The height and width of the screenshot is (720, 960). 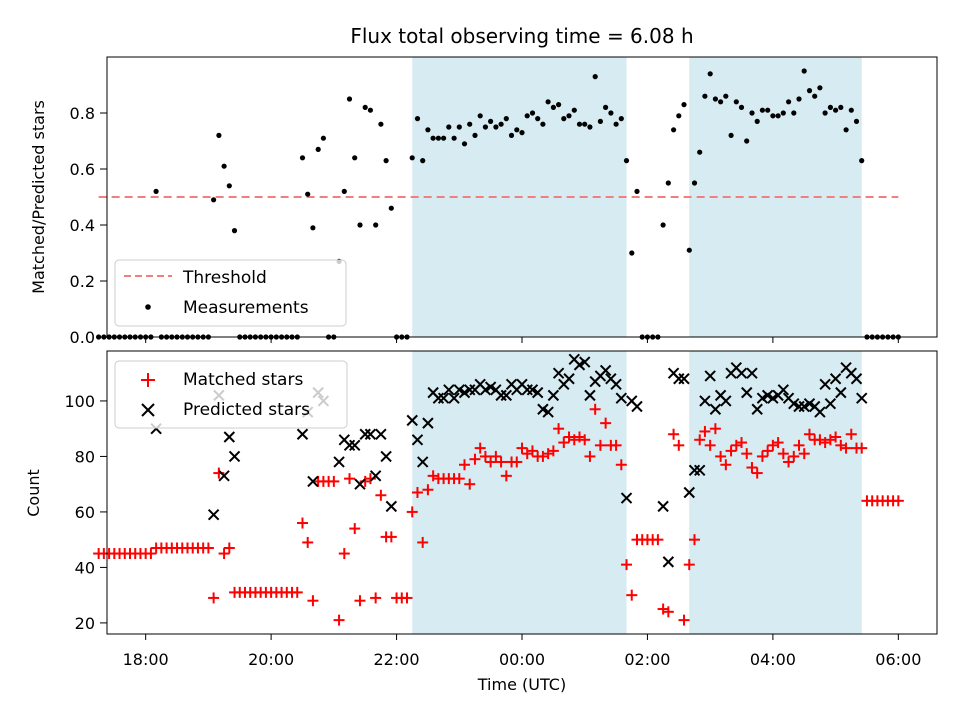 What do you see at coordinates (522, 340) in the screenshot?
I see `ratio-x-ticks` at bounding box center [522, 340].